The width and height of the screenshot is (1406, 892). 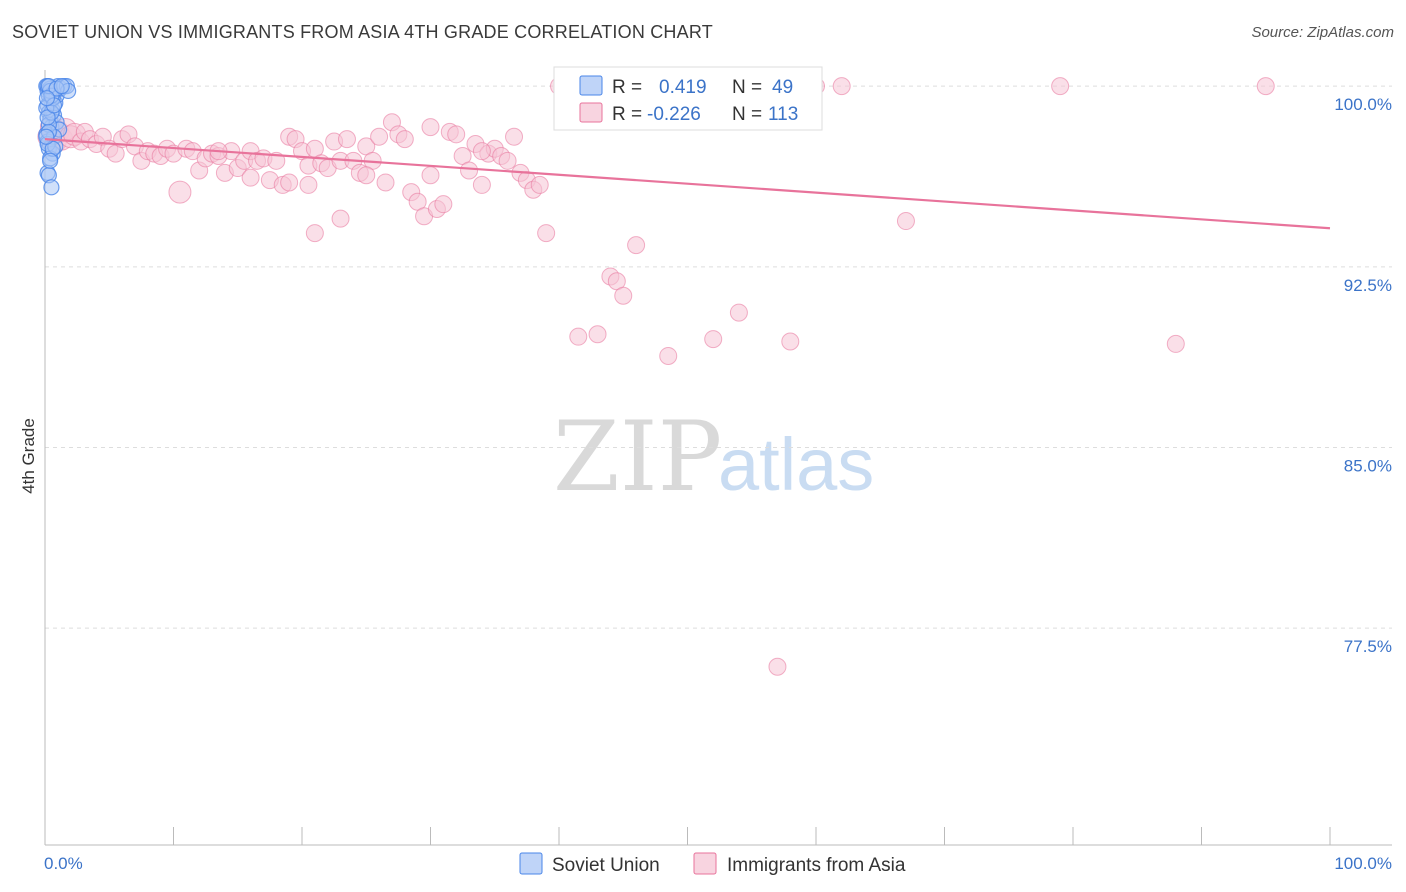 I want to click on legend-label-soviet-union: Soviet Union, so click(x=606, y=865).